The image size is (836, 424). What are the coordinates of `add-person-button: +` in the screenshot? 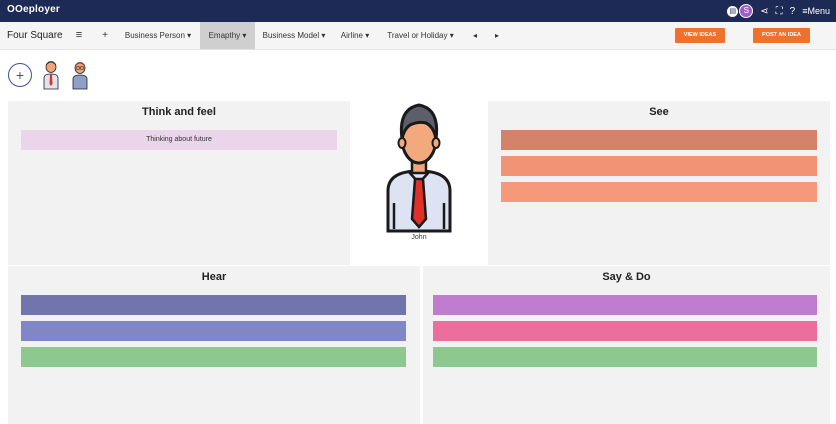 It's located at (20, 75).